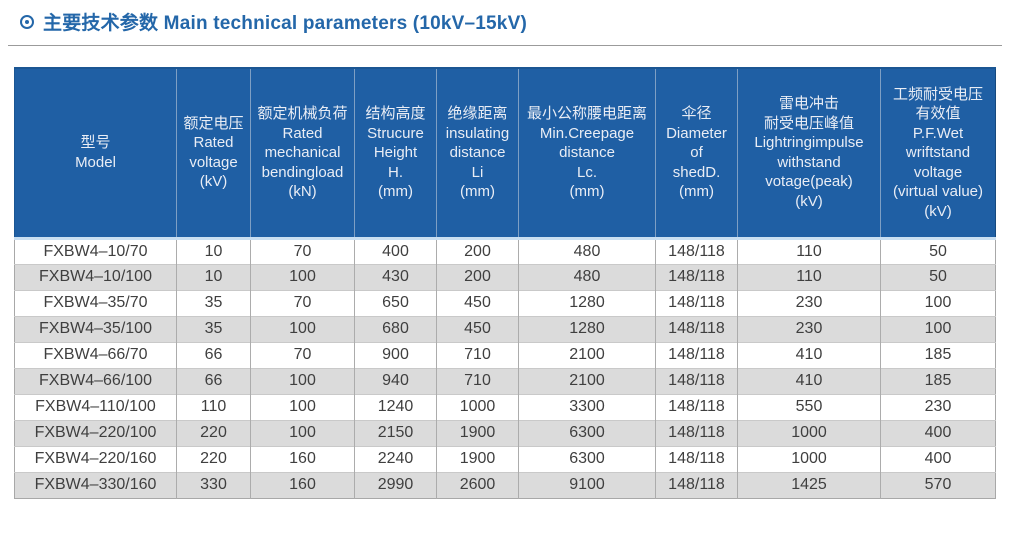 This screenshot has width=1009, height=537. I want to click on model-cell: FXBW4–330/160, so click(95, 484).